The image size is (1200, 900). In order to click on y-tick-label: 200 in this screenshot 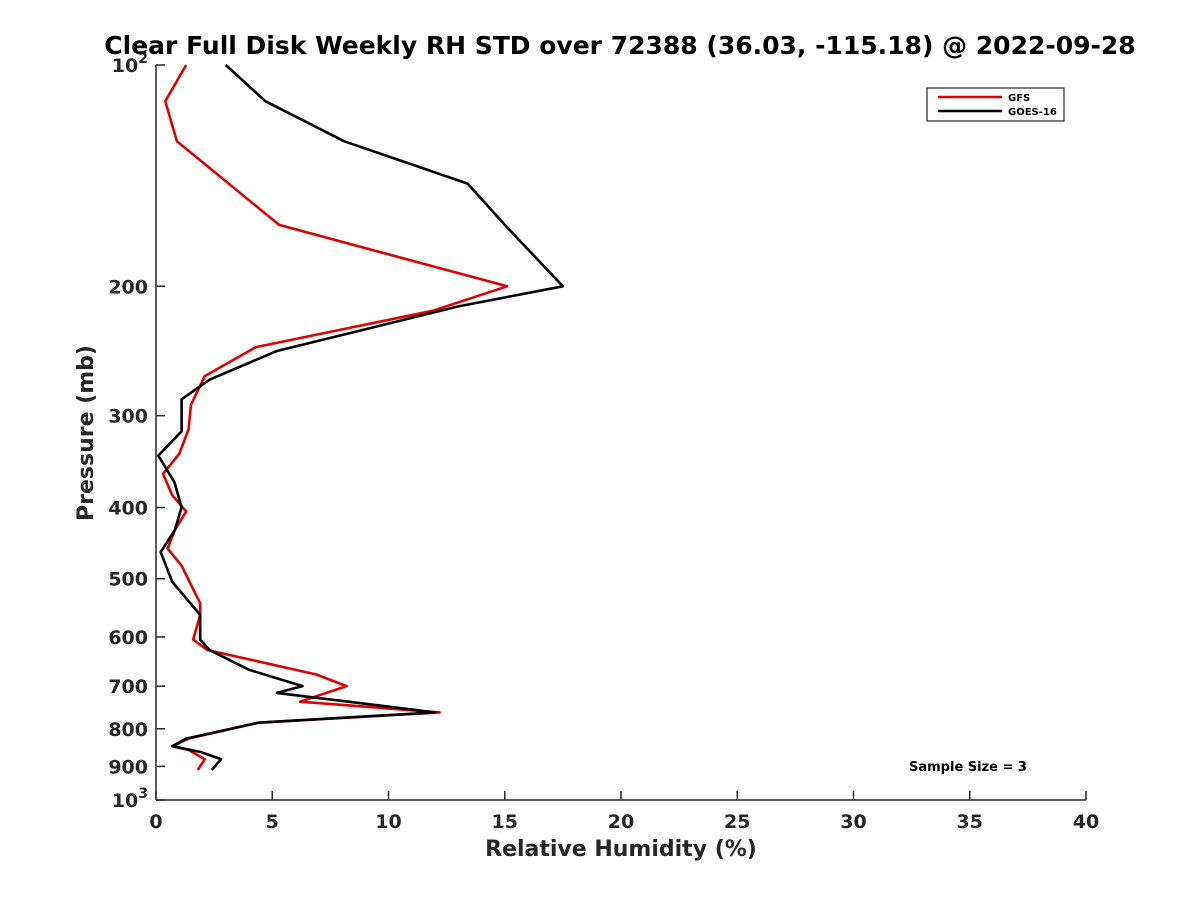, I will do `click(128, 287)`.